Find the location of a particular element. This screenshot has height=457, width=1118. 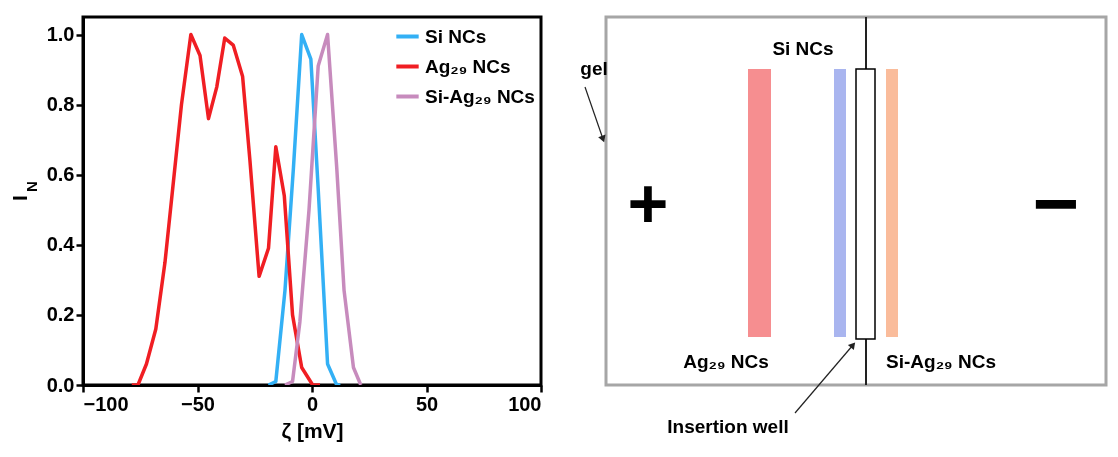

legend-label: Si NCs is located at coordinates (456, 36).